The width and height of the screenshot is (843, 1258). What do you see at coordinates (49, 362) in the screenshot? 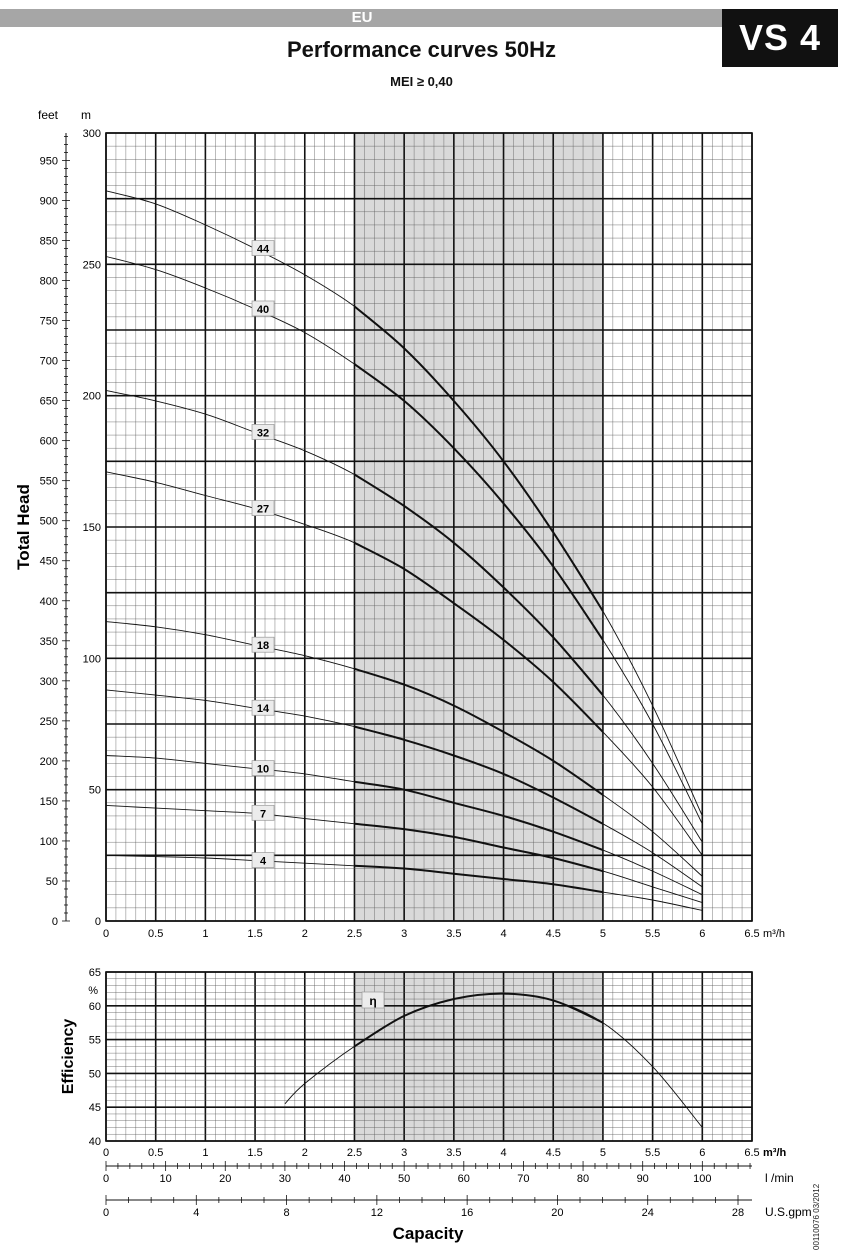
I see `y-tick-feet: 700` at bounding box center [49, 362].